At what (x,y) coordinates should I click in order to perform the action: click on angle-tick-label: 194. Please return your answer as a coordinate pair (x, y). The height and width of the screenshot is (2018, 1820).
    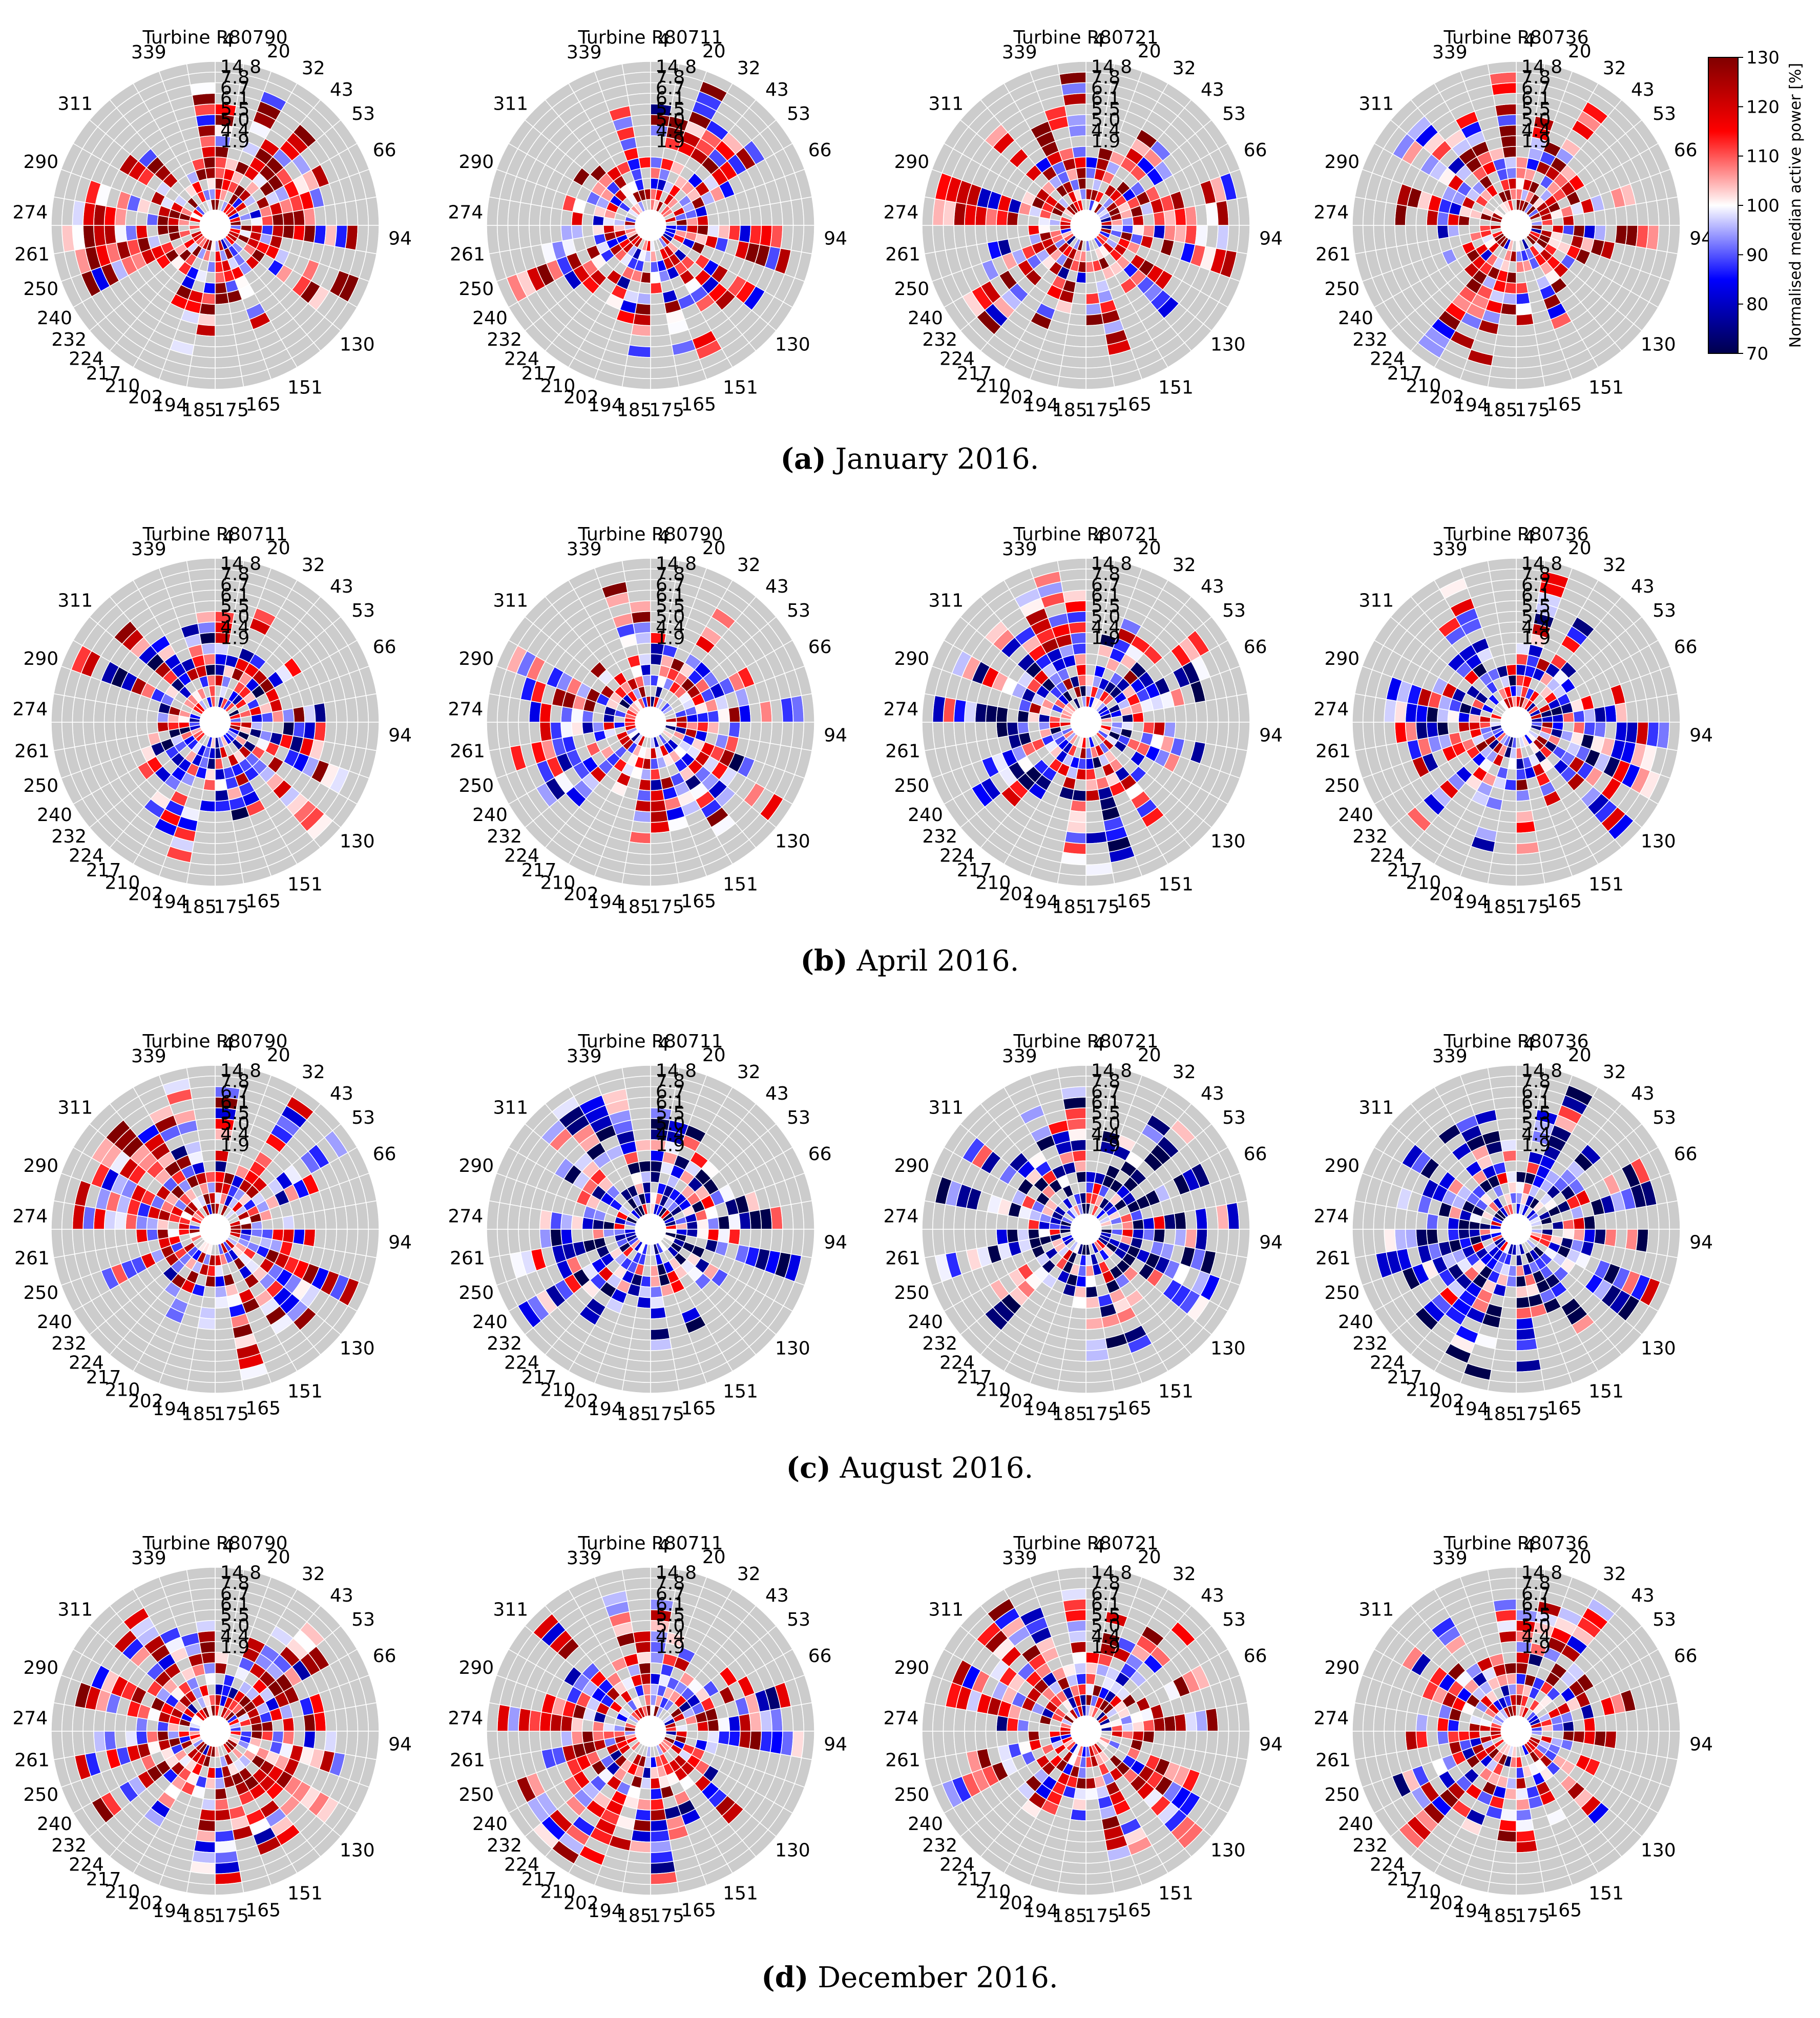
    Looking at the image, I should click on (170, 405).